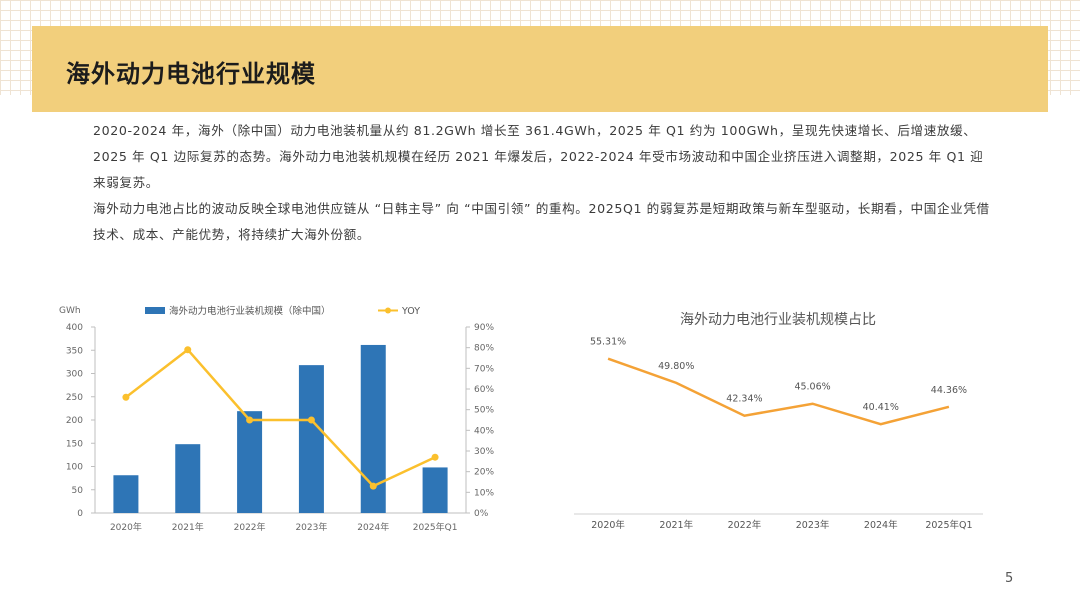 This screenshot has width=1080, height=607. Describe the element at coordinates (74, 468) in the screenshot. I see `left-y-tick-label: 100` at that location.